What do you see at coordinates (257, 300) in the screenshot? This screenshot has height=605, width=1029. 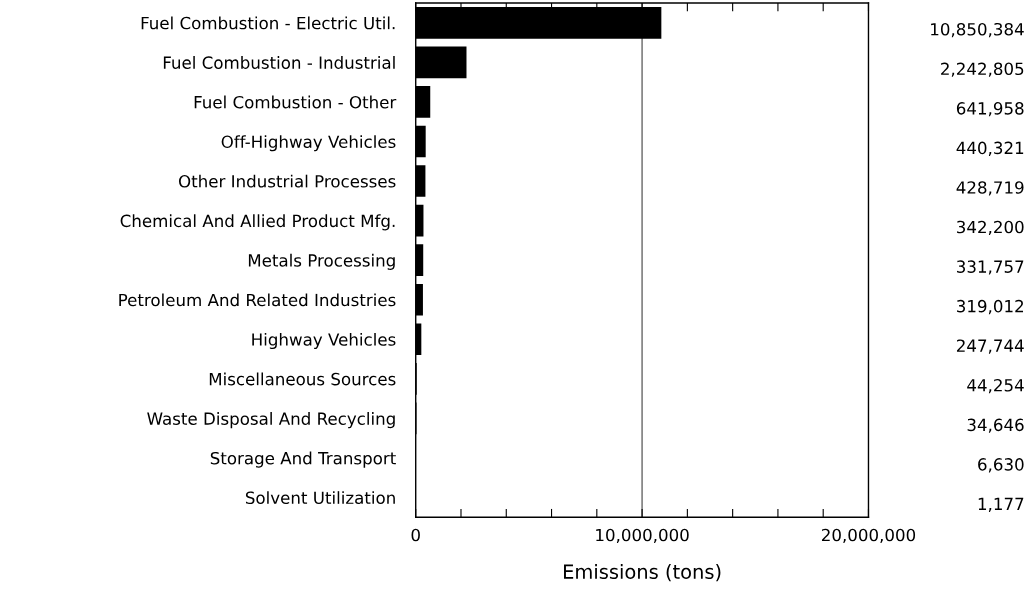 I see `y-tick-label: Petroleum And Related Industries` at bounding box center [257, 300].